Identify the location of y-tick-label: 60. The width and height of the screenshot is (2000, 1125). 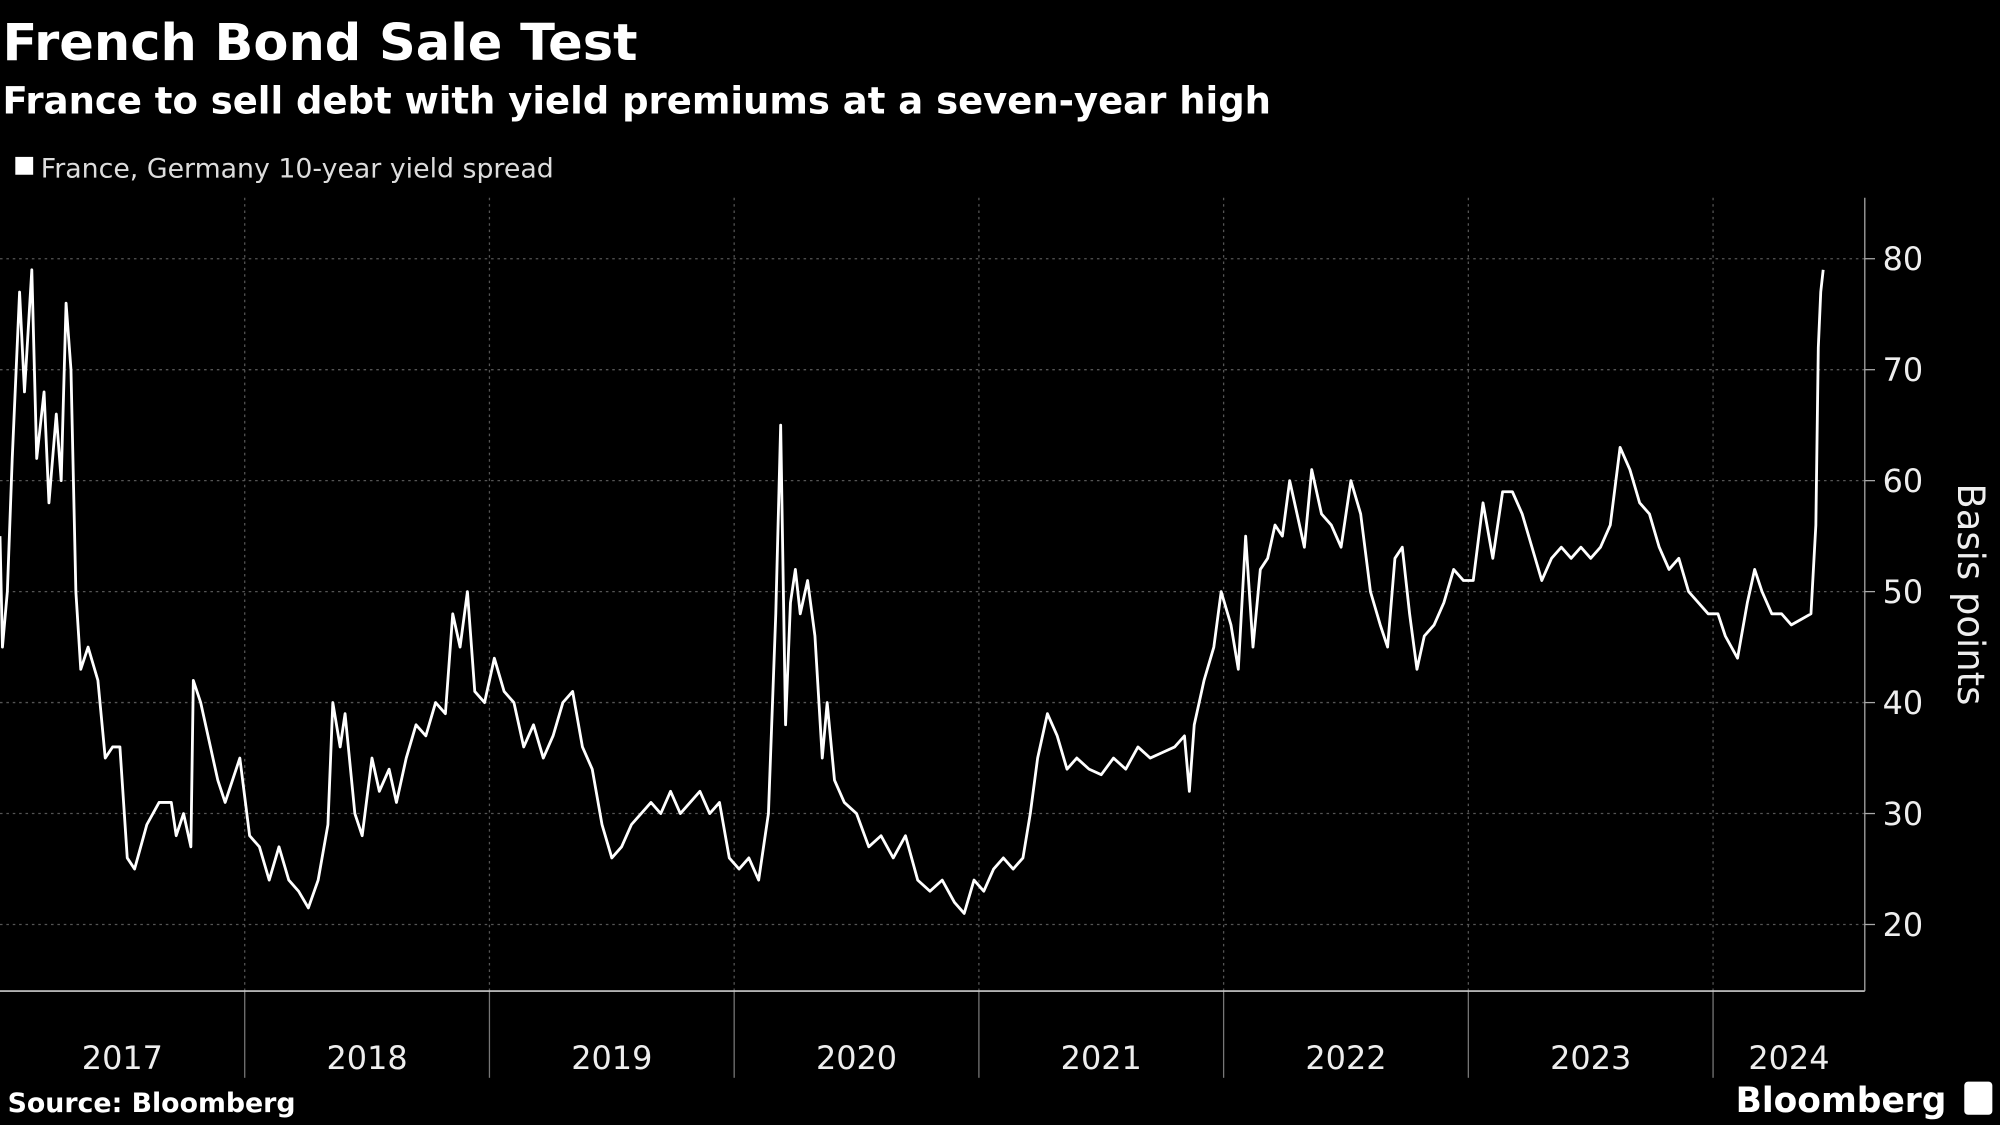
(1903, 481).